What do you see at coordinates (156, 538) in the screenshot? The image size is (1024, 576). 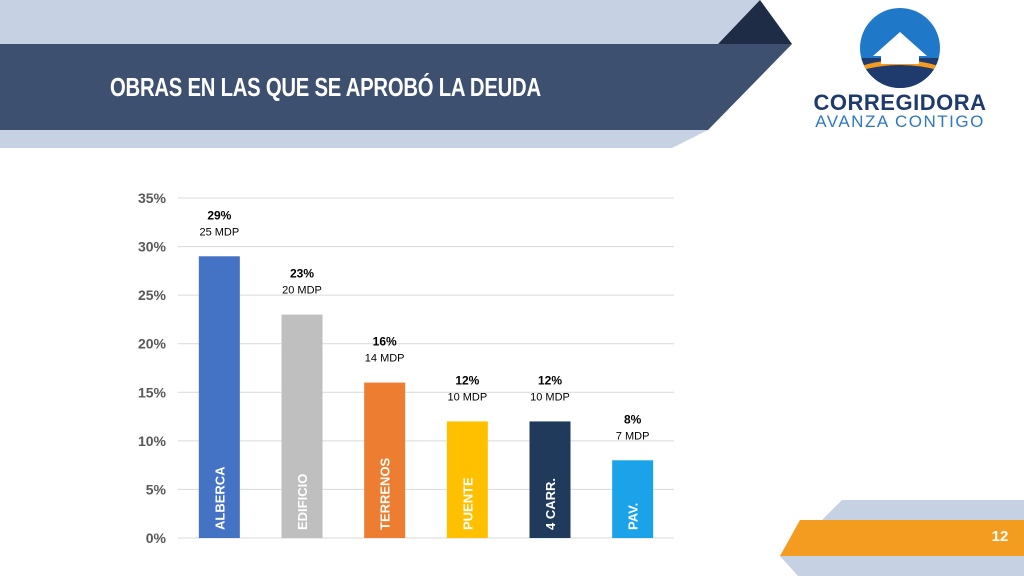 I see `y-tick-label: 0%` at bounding box center [156, 538].